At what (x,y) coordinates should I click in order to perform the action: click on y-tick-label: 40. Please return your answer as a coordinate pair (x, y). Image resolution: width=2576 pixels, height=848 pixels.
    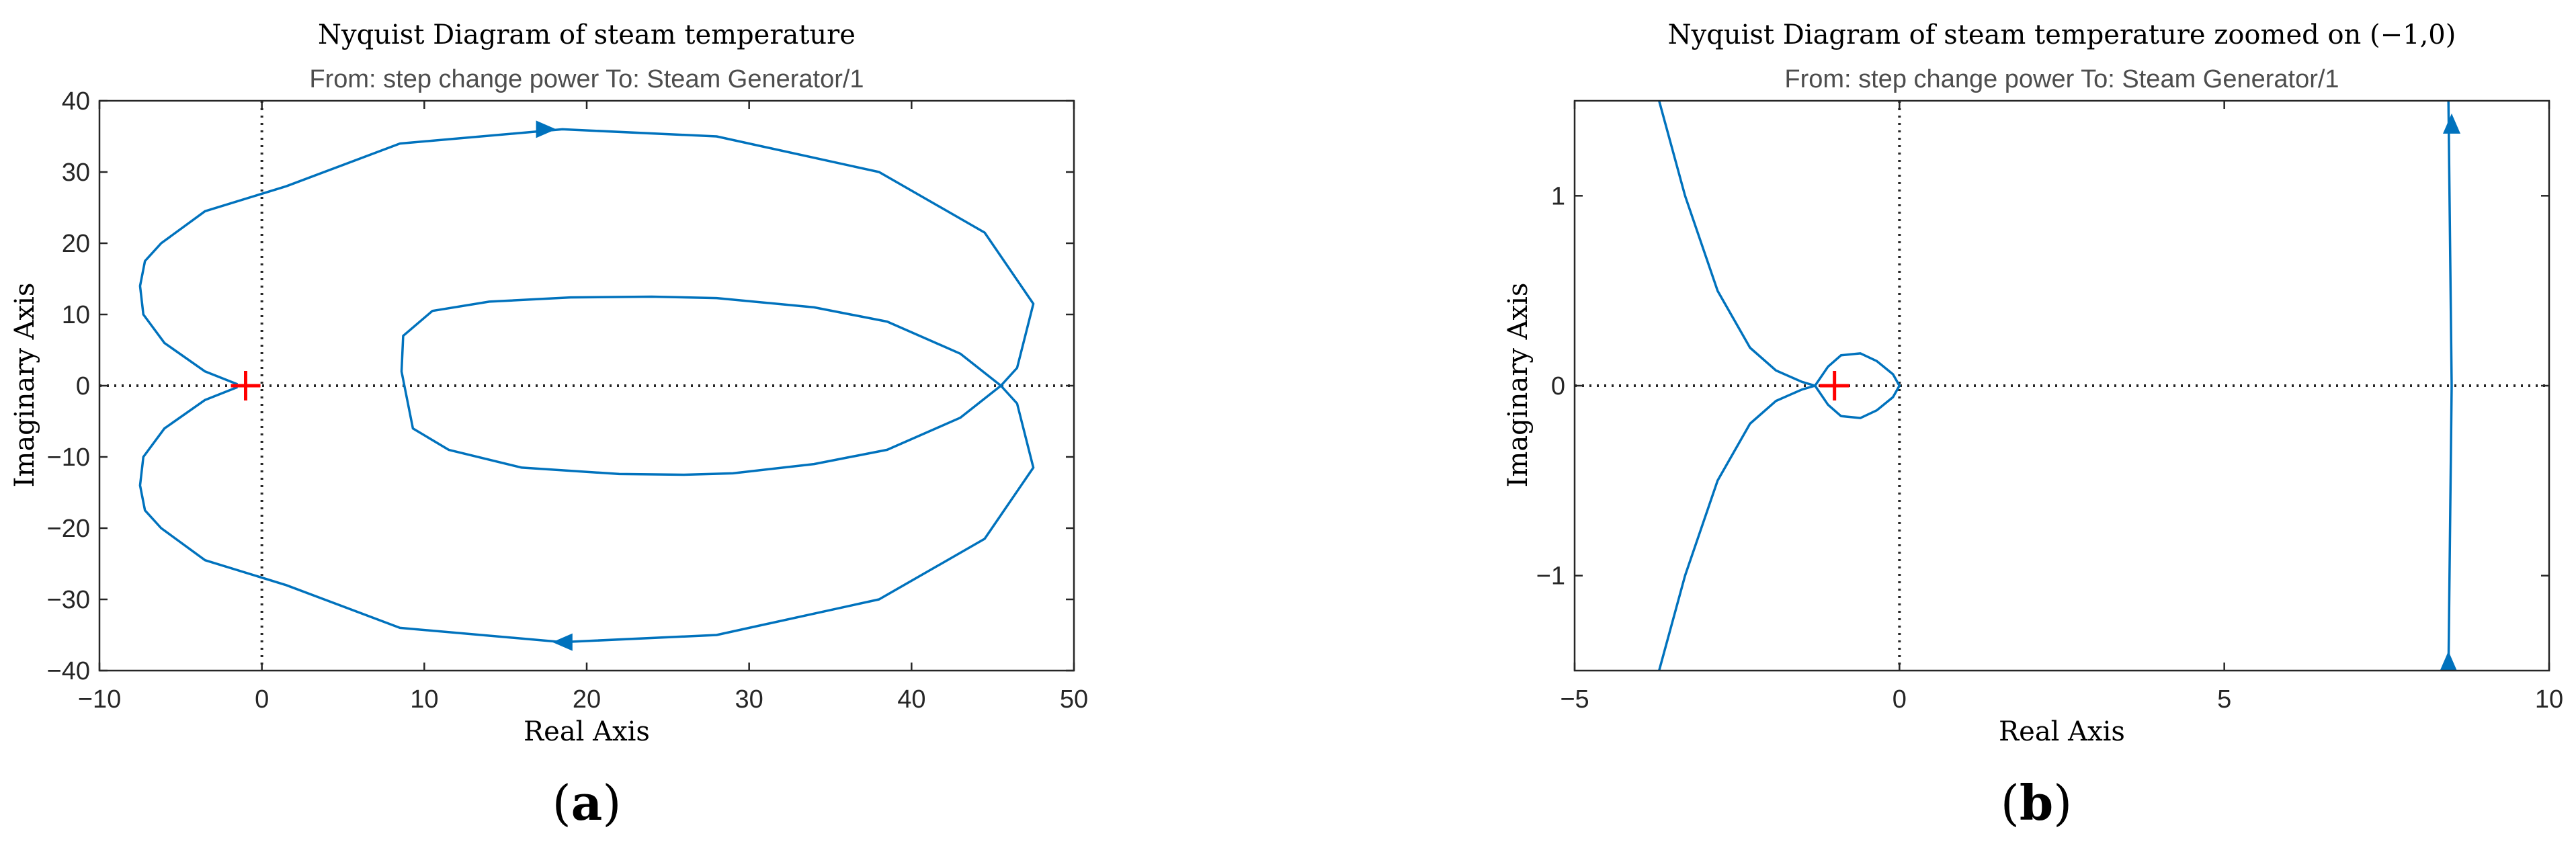
    Looking at the image, I should click on (76, 101).